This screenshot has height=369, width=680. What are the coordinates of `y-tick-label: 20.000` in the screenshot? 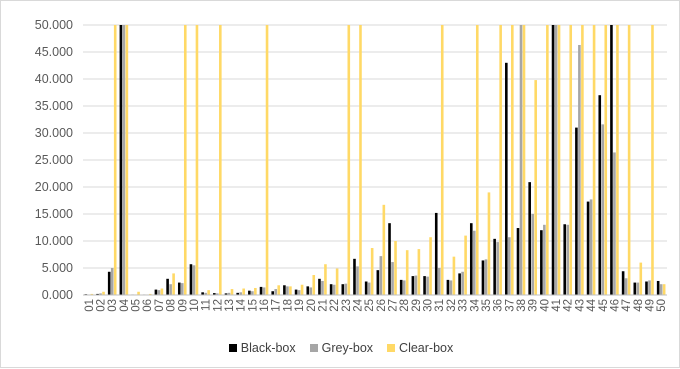 It's located at (54, 187).